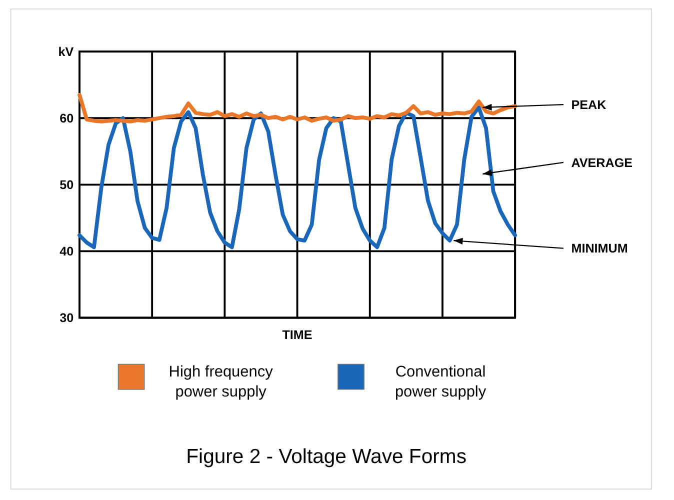 The image size is (674, 500). Describe the element at coordinates (298, 108) in the screenshot. I see `line-series` at that location.